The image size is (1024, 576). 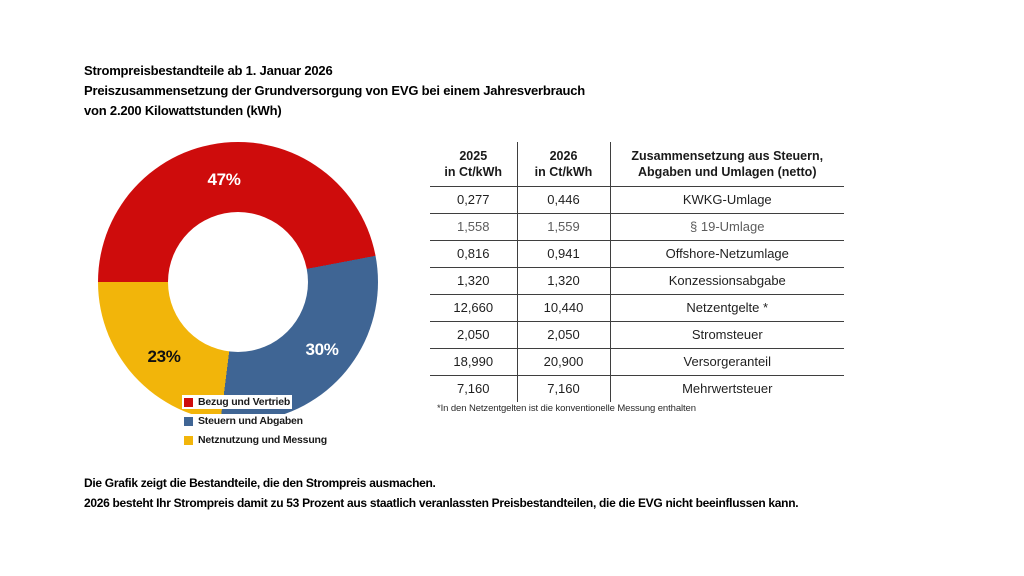 I want to click on table-row: 0,277 0,446 KWKG-Umlage, so click(x=637, y=200).